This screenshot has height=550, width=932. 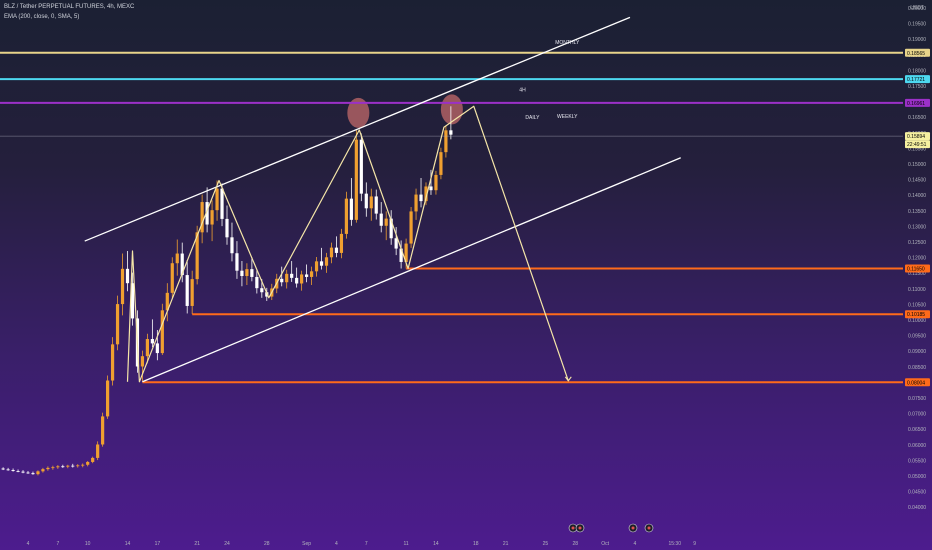 I want to click on y-tick-label: 0.19500, so click(x=917, y=25).